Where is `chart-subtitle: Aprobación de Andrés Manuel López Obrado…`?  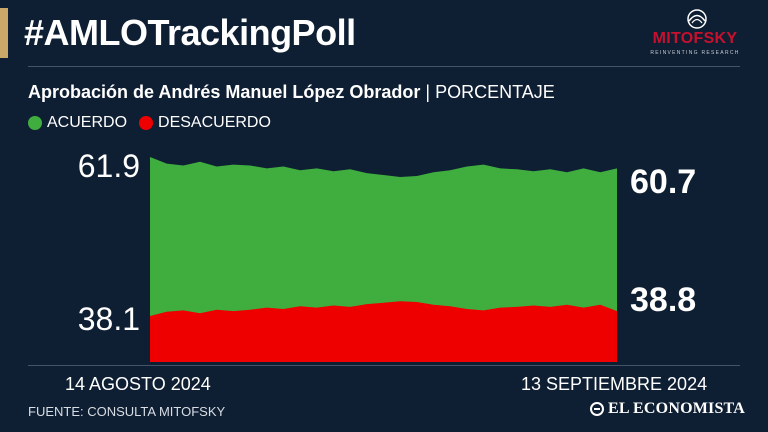
chart-subtitle: Aprobación de Andrés Manuel López Obrado… is located at coordinates (291, 92).